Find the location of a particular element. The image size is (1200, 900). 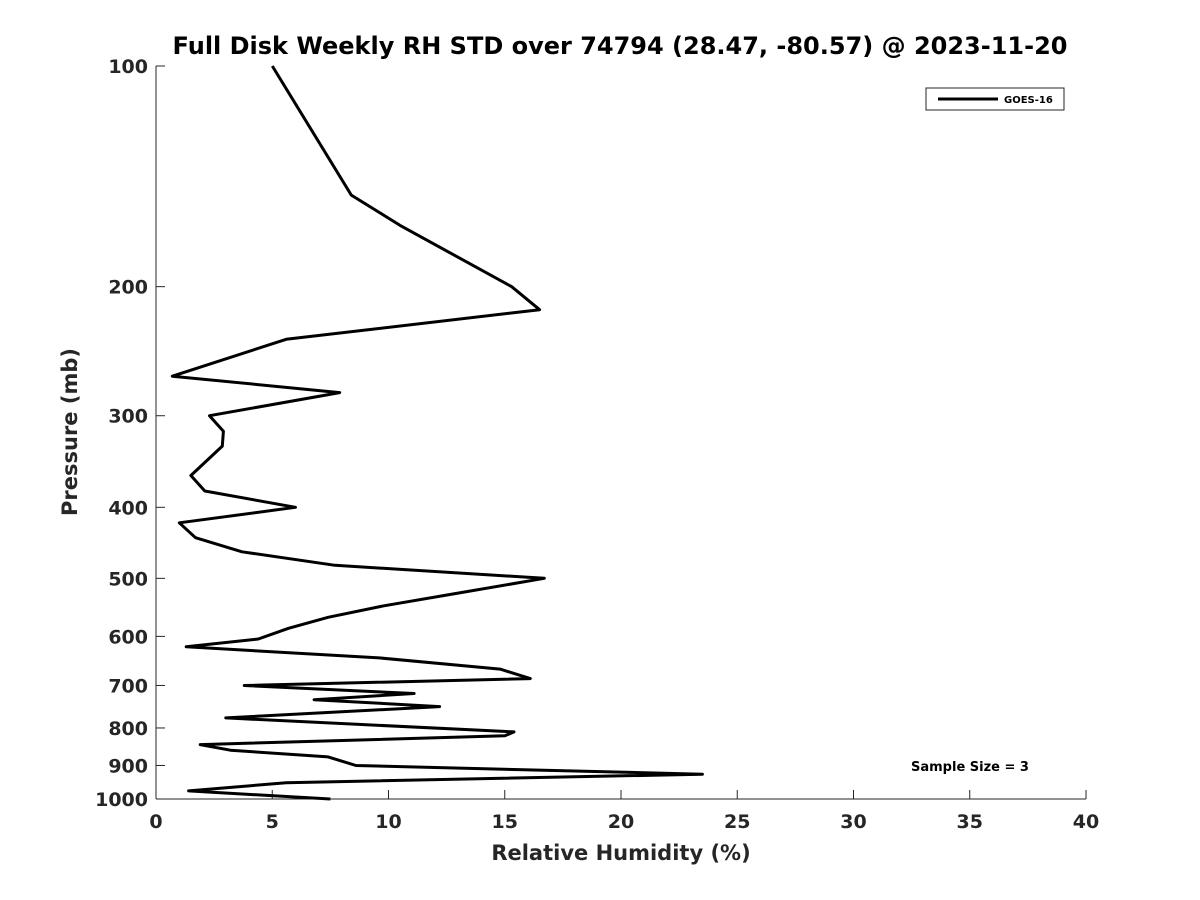

x-tick-label: 30 is located at coordinates (853, 822).